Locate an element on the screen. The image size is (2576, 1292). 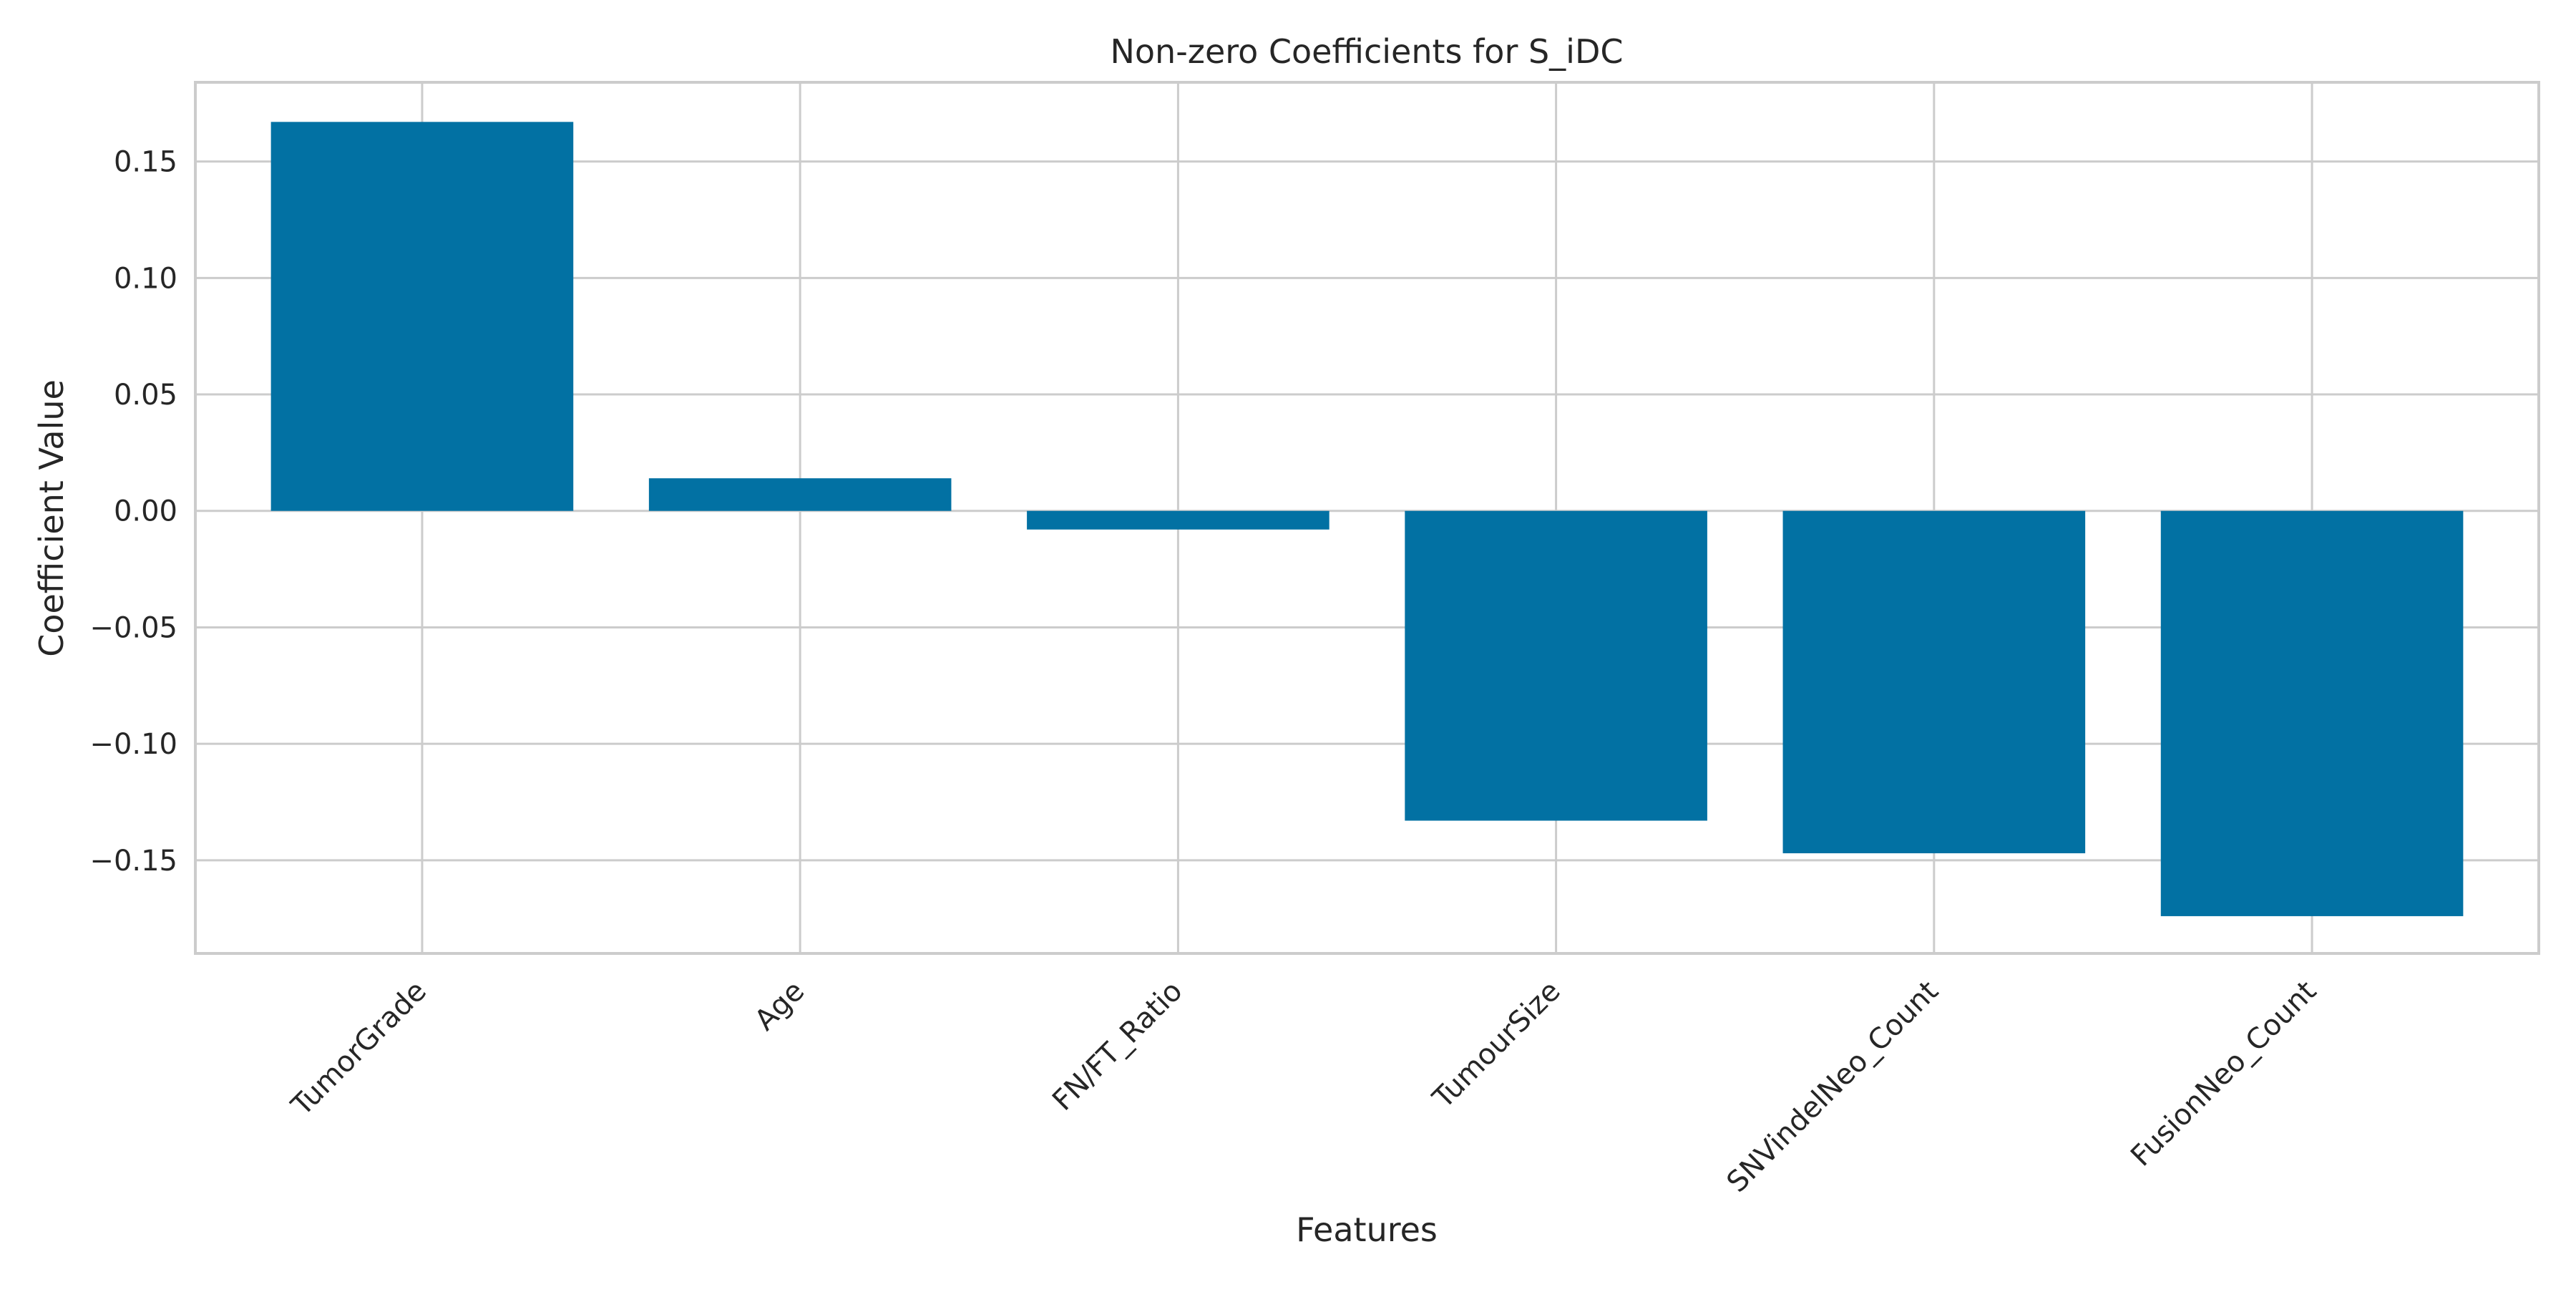
x-tick-label: Age is located at coordinates (779, 1006).